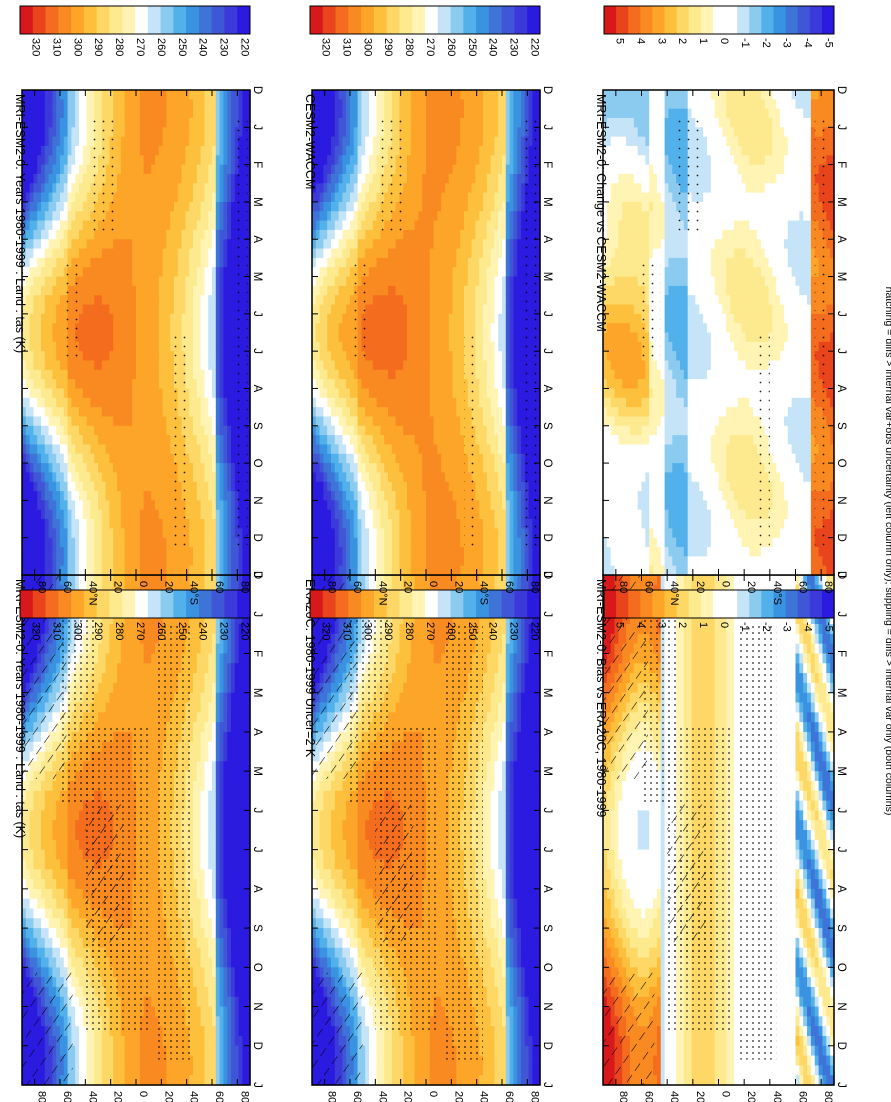  I want to click on month-tick-label: A, so click(257, 889).